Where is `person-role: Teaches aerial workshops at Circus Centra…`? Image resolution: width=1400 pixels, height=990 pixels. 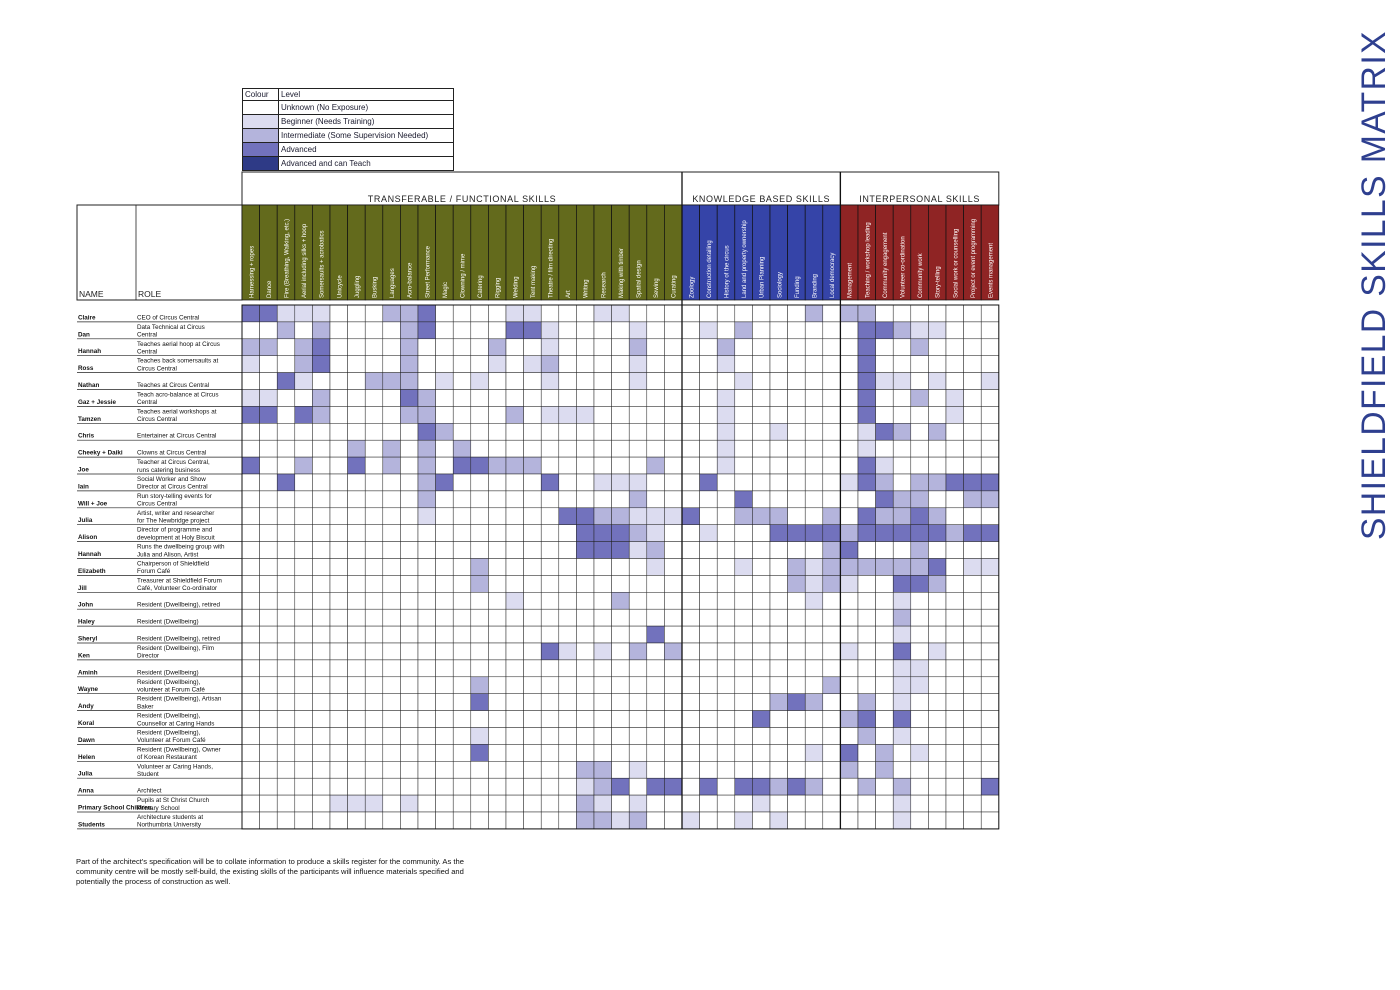 person-role: Teaches aerial workshops at Circus Centra… is located at coordinates (177, 415).